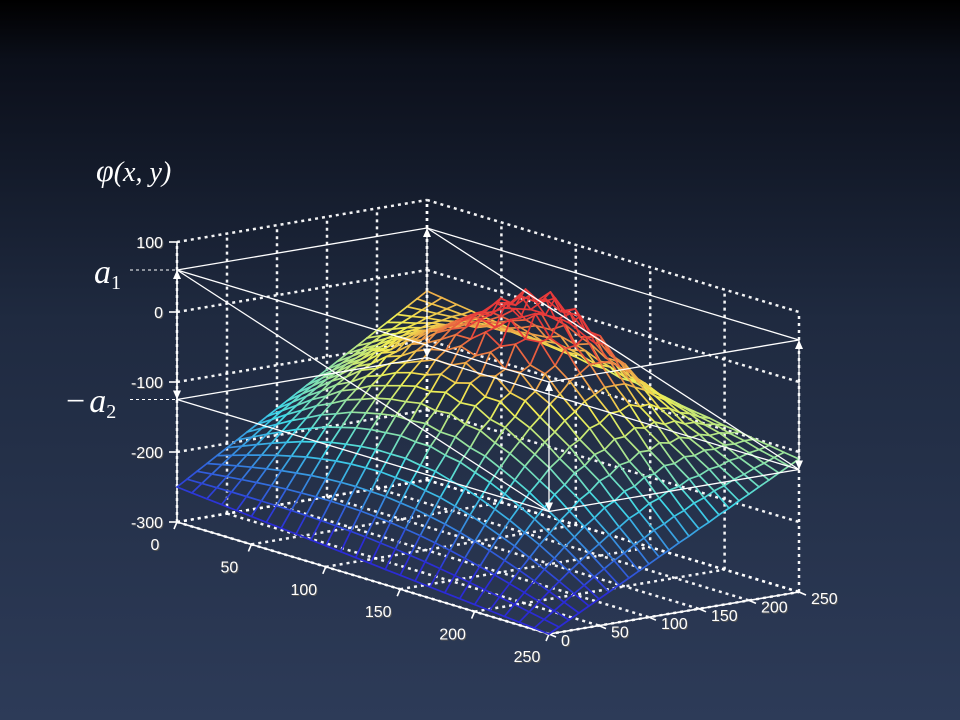  Describe the element at coordinates (97, 401) in the screenshot. I see `a2-letter: a` at that location.